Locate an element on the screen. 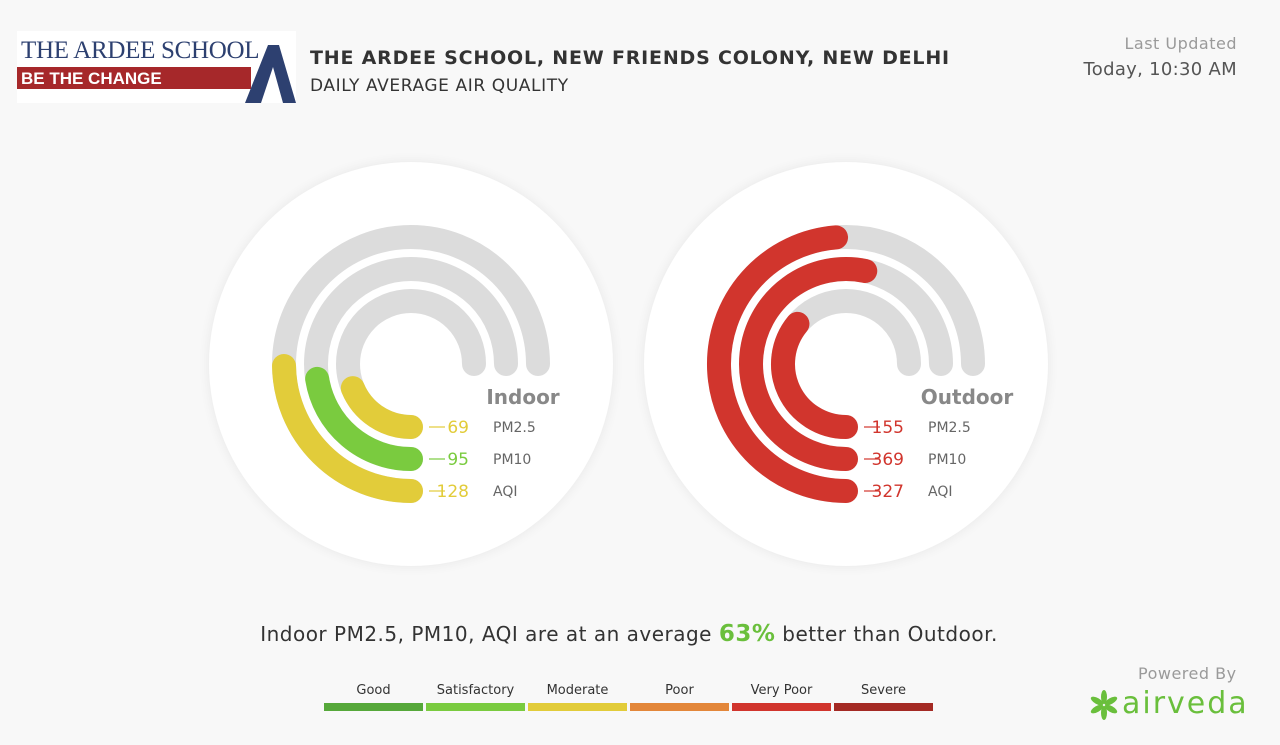  legend-label: Poor is located at coordinates (679, 690).